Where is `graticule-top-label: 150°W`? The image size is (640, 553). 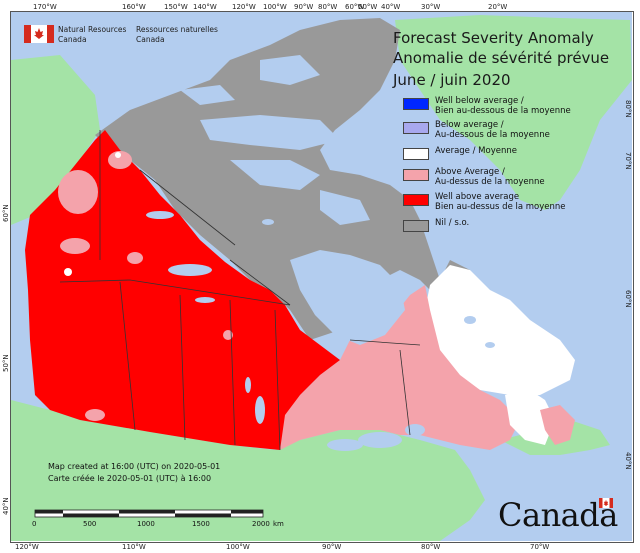 graticule-top-label: 150°W is located at coordinates (176, 7).